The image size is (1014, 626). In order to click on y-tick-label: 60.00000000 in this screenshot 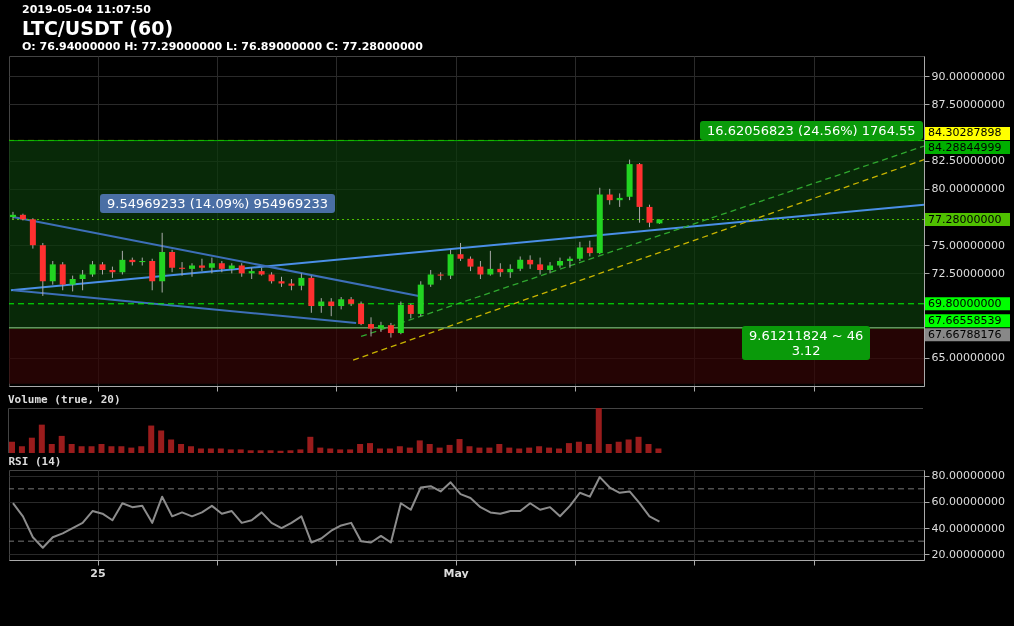, I will do `click(968, 502)`.